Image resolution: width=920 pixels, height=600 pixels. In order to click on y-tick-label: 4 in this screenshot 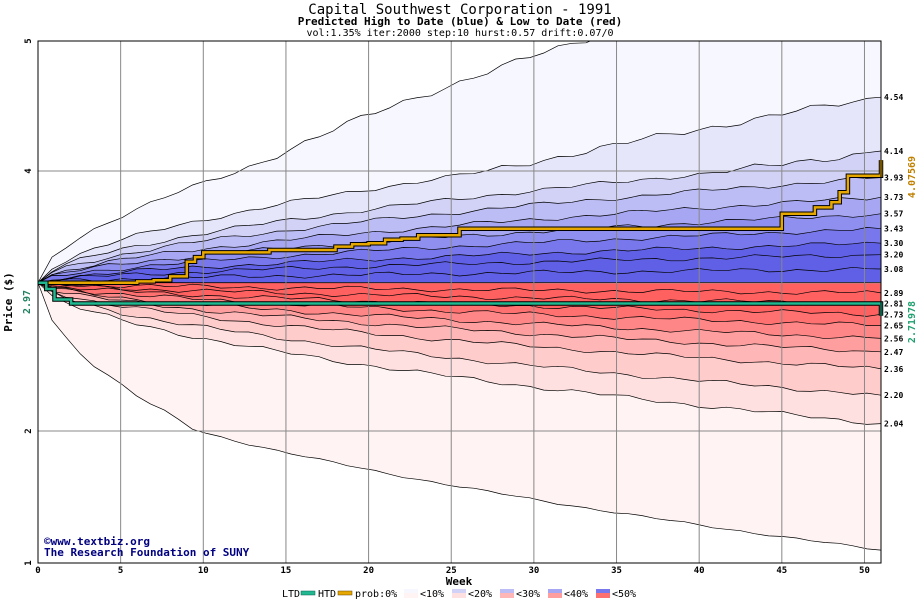, I will do `click(29, 171)`.